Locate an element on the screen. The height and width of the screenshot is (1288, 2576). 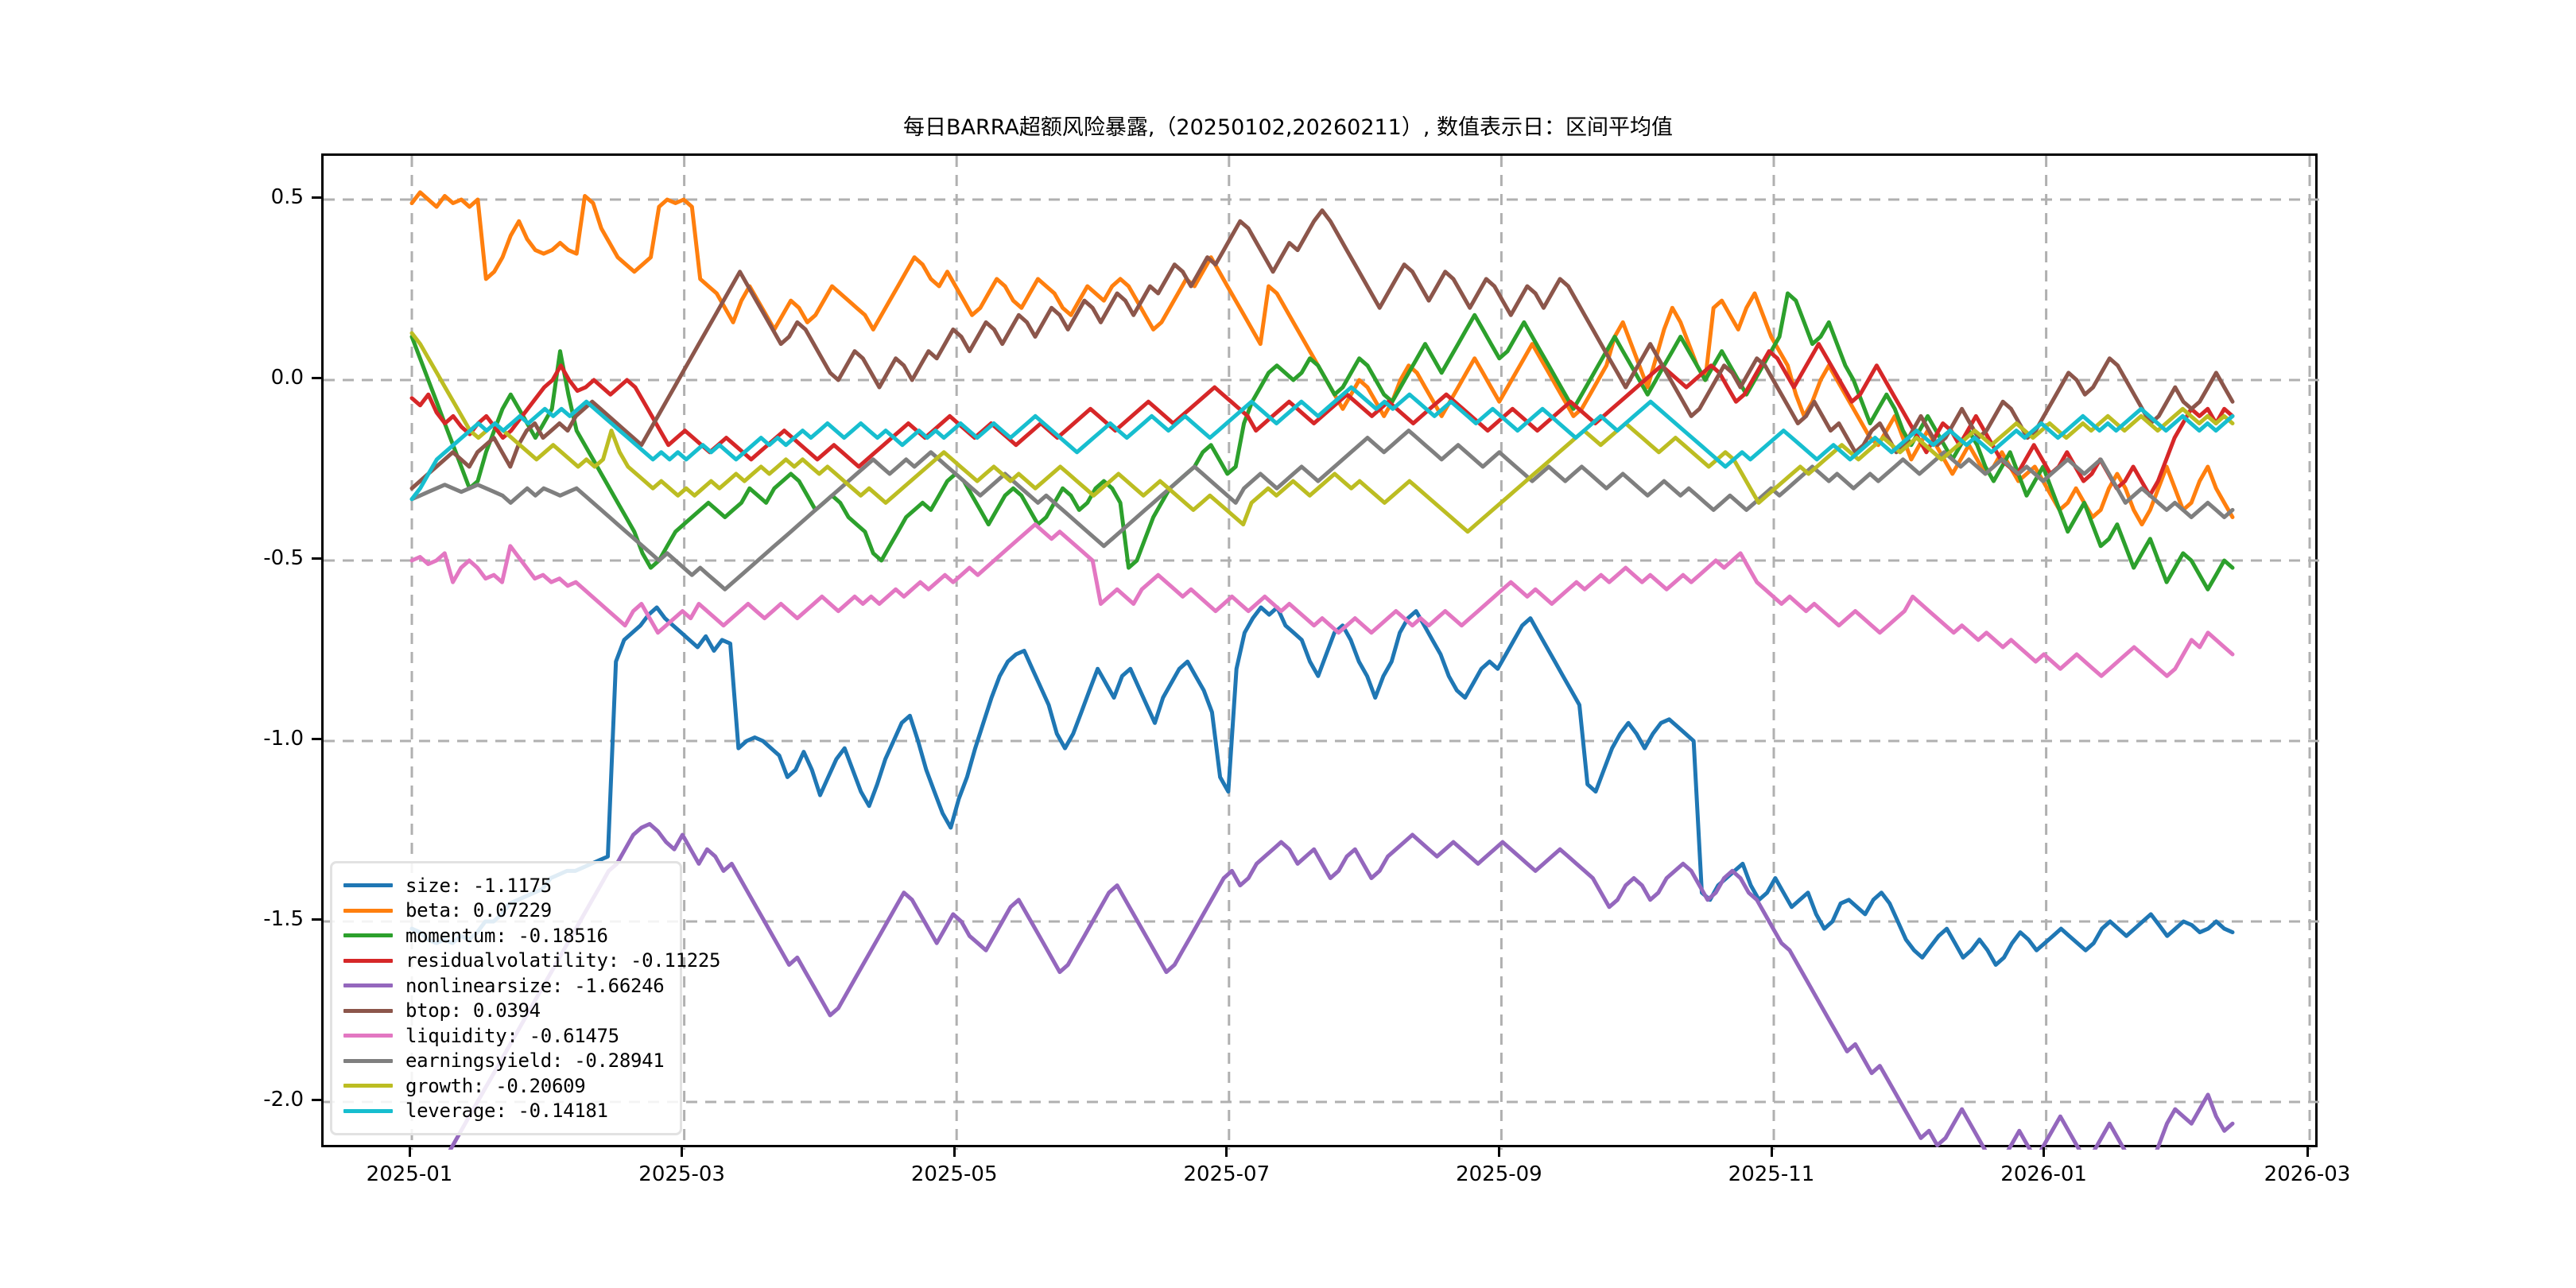
legend-swatch-momentum is located at coordinates (368, 935).